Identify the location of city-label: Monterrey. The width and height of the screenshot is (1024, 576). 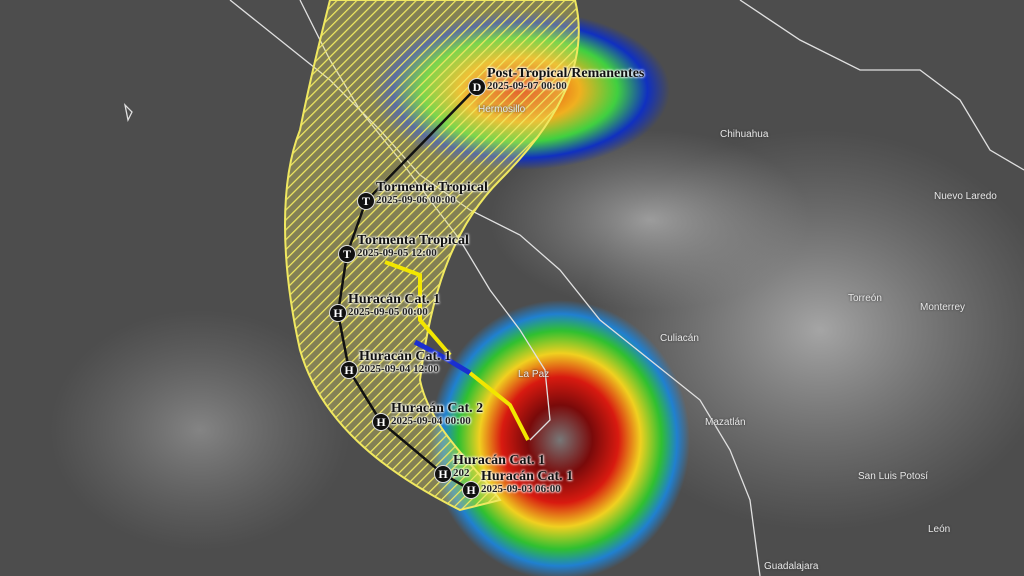
(943, 307).